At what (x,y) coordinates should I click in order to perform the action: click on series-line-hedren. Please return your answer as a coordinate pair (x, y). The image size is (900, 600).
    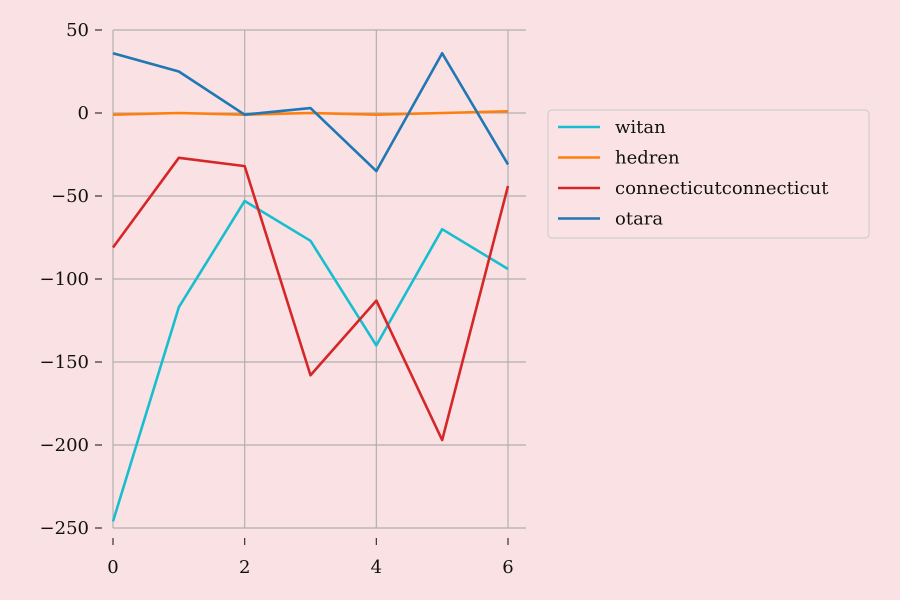
    Looking at the image, I should click on (310, 113).